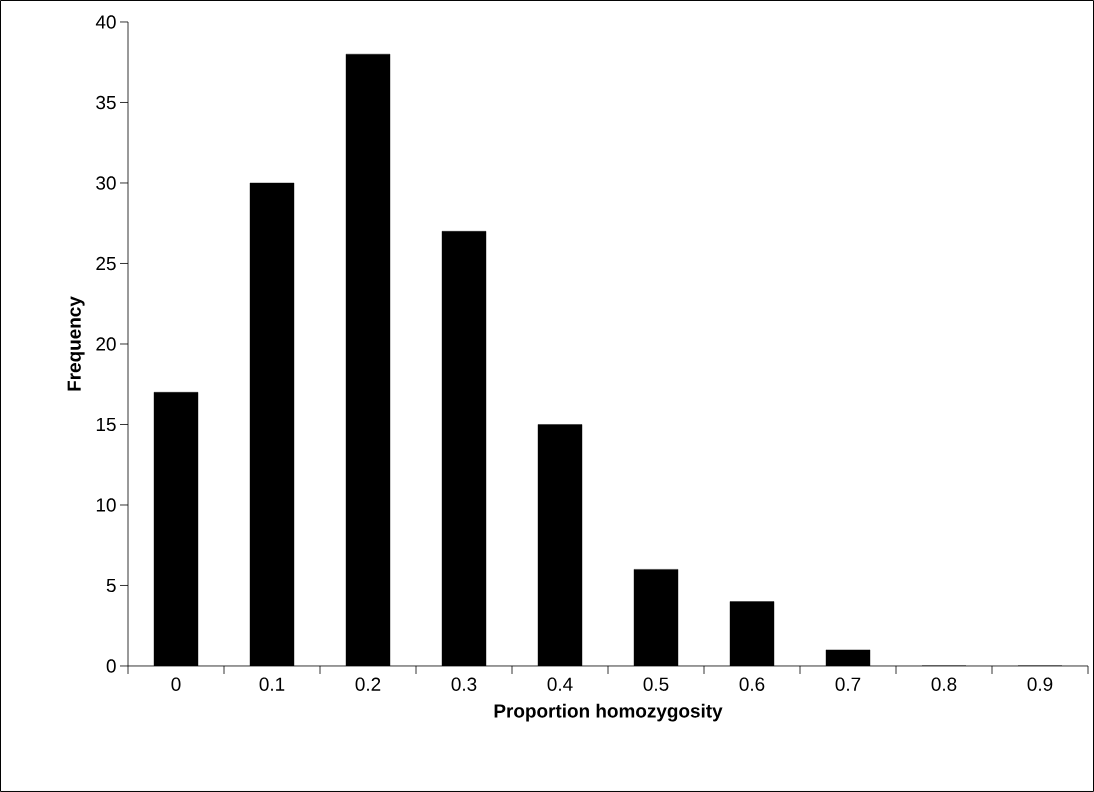  I want to click on x-tick-label: 0.2, so click(368, 684).